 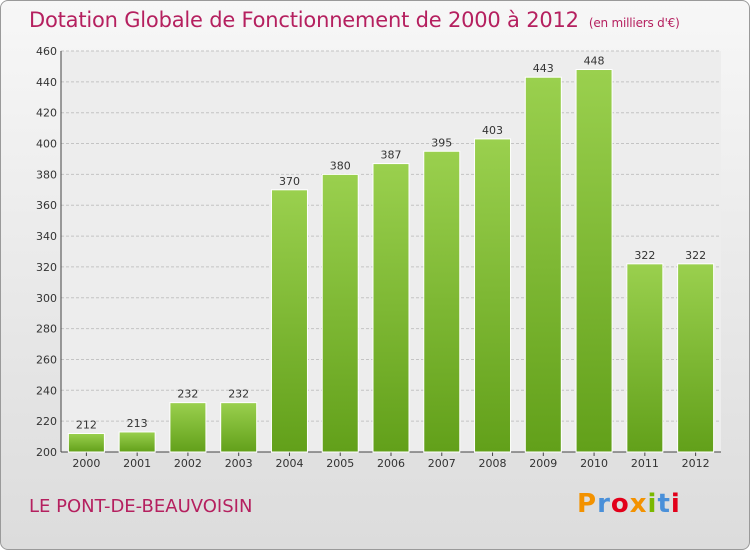 What do you see at coordinates (46, 205) in the screenshot?
I see `y-tick-label: 360` at bounding box center [46, 205].